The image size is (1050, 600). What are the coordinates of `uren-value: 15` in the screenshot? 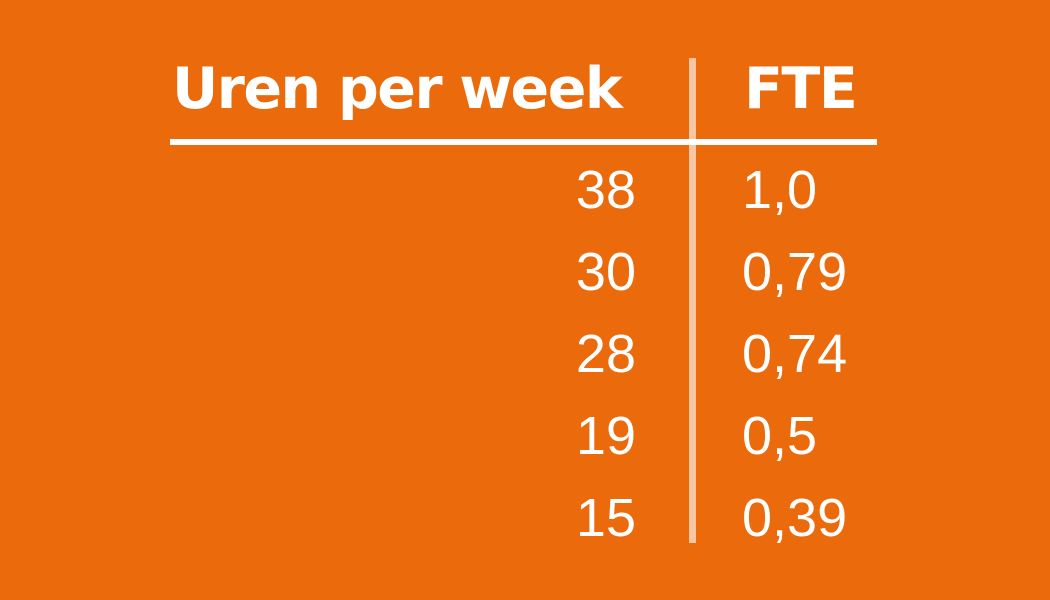 It's located at (605, 518).